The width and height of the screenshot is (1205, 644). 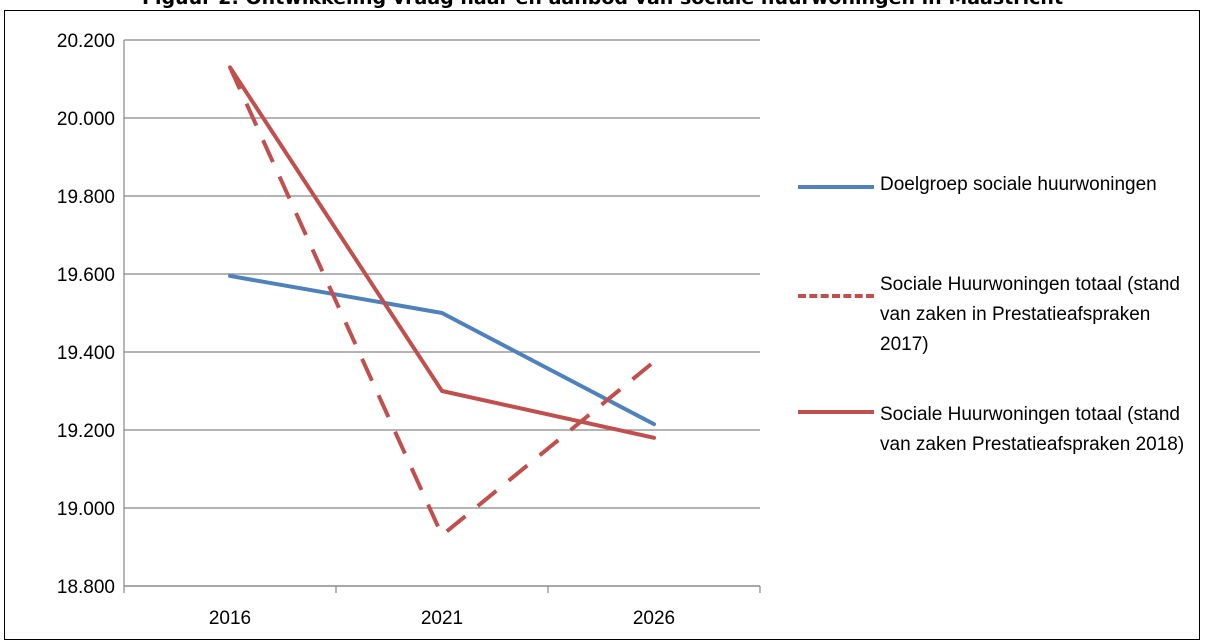 I want to click on y-tick-label: 19.200, so click(x=86, y=431).